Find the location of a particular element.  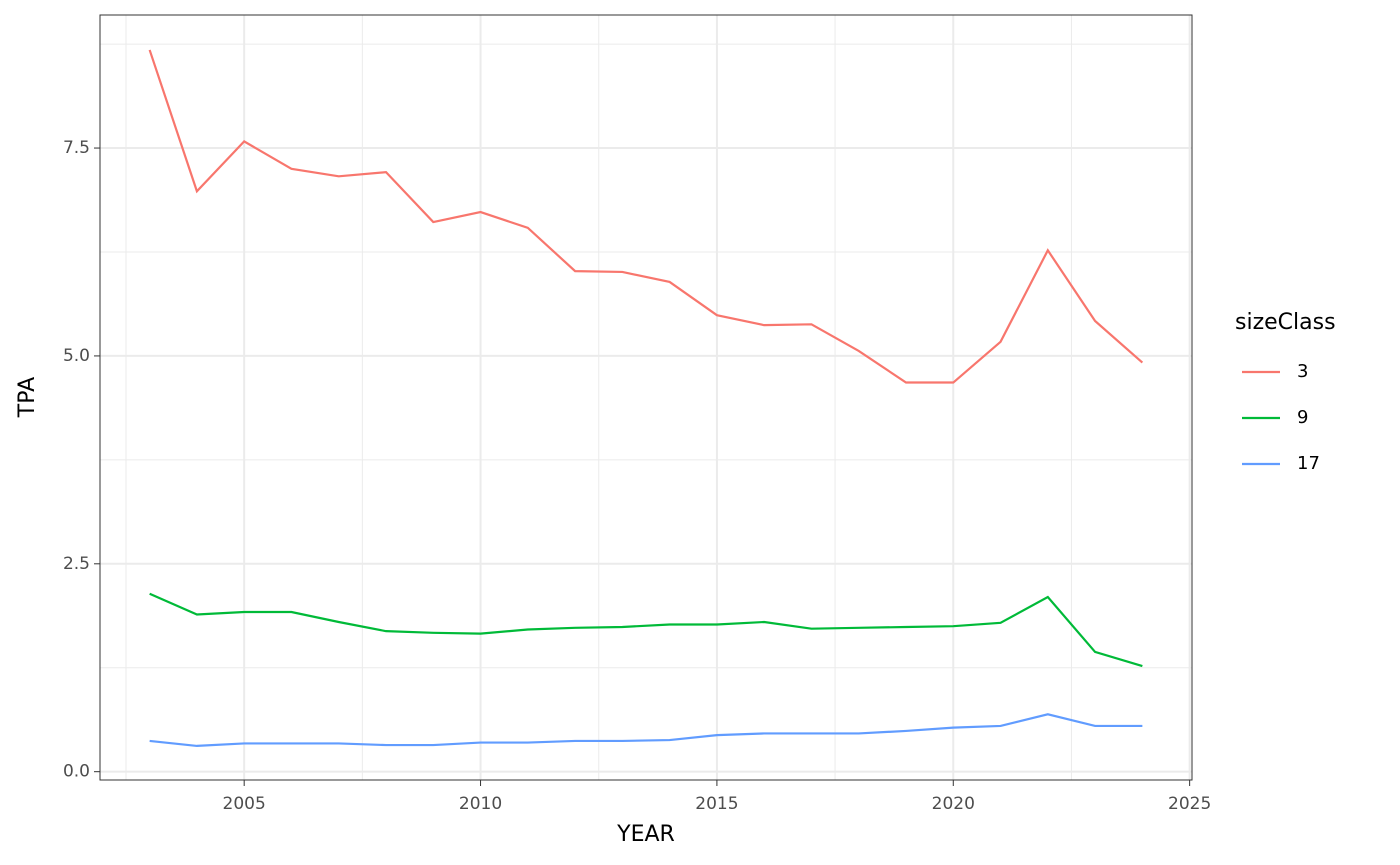

x-tick-label: 2015 is located at coordinates (716, 804).